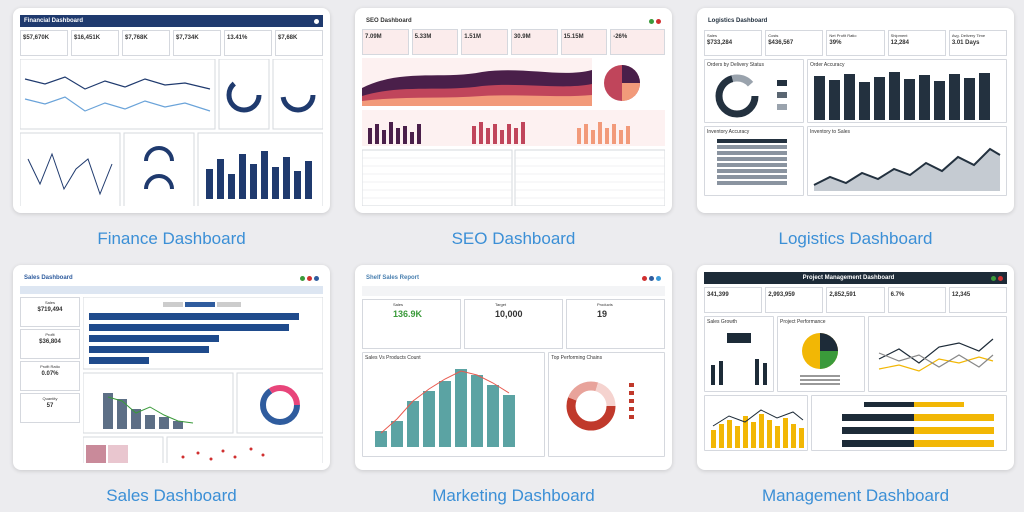 The image size is (1024, 512). I want to click on customer-panel, so click(756, 423).